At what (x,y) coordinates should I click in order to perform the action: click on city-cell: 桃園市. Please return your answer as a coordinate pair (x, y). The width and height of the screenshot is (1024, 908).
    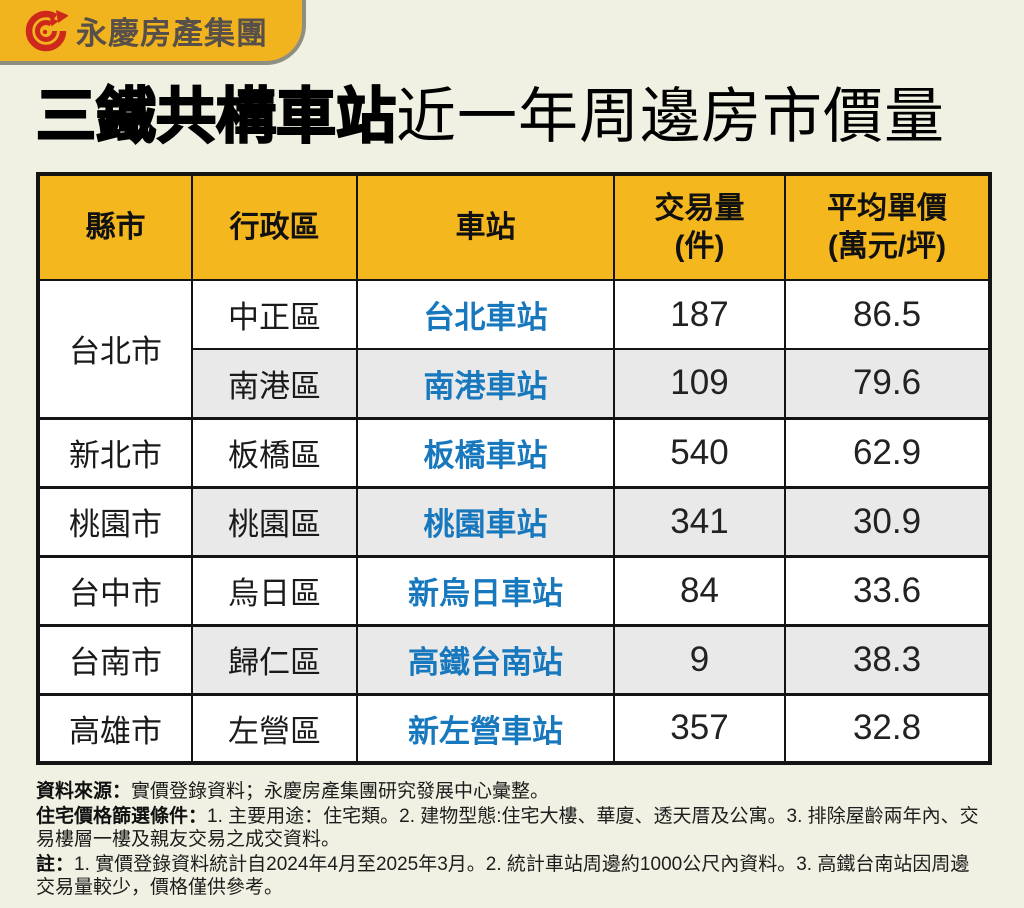
    Looking at the image, I should click on (115, 521).